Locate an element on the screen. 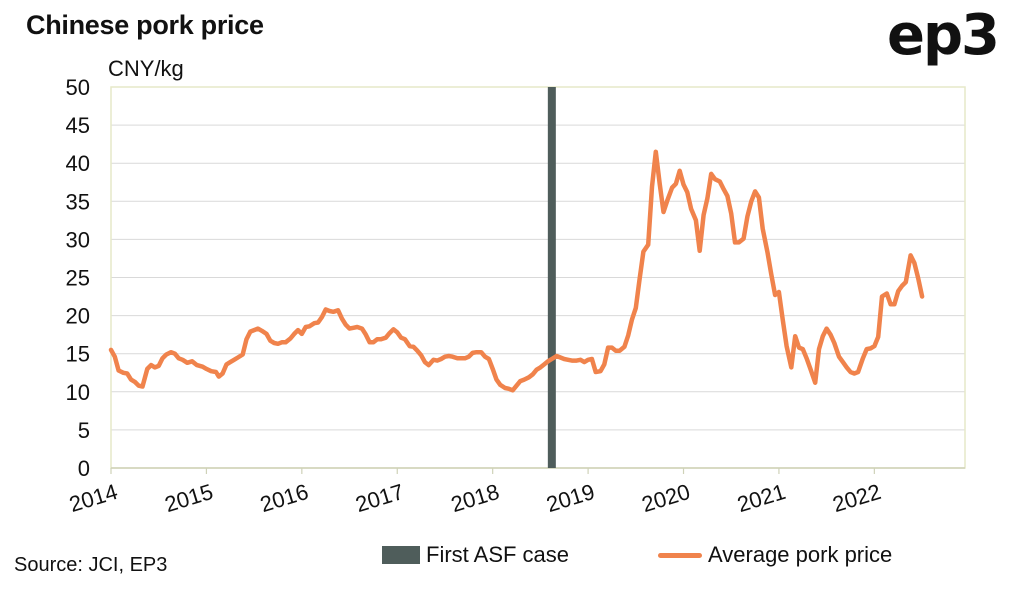 This screenshot has height=591, width=1018. x-tick-label: 2022 is located at coordinates (857, 498).